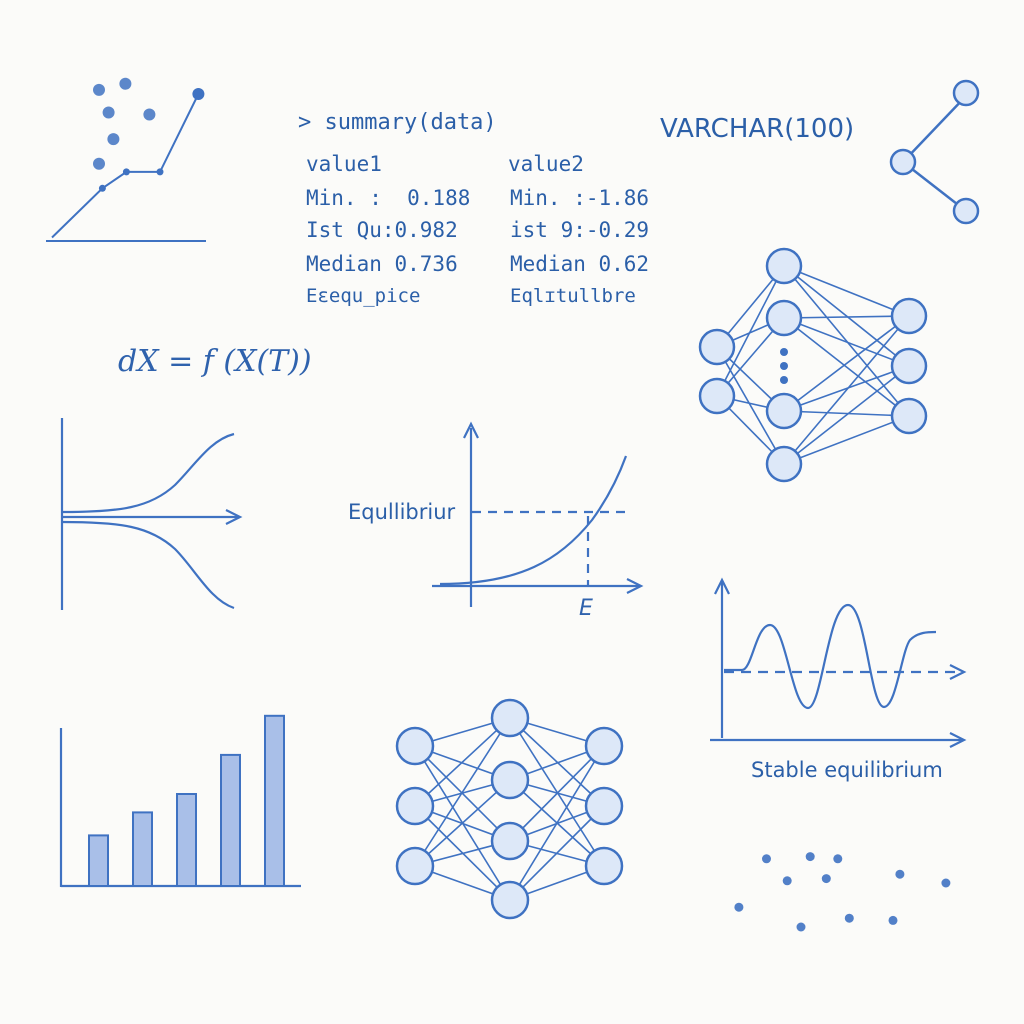  I want to click on scatter-points, so click(124, 123).